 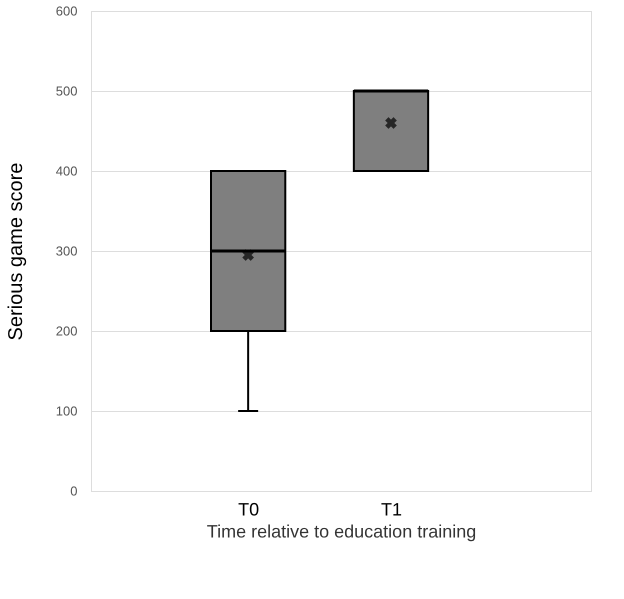 I want to click on y-tick-label: 600, so click(x=67, y=11).